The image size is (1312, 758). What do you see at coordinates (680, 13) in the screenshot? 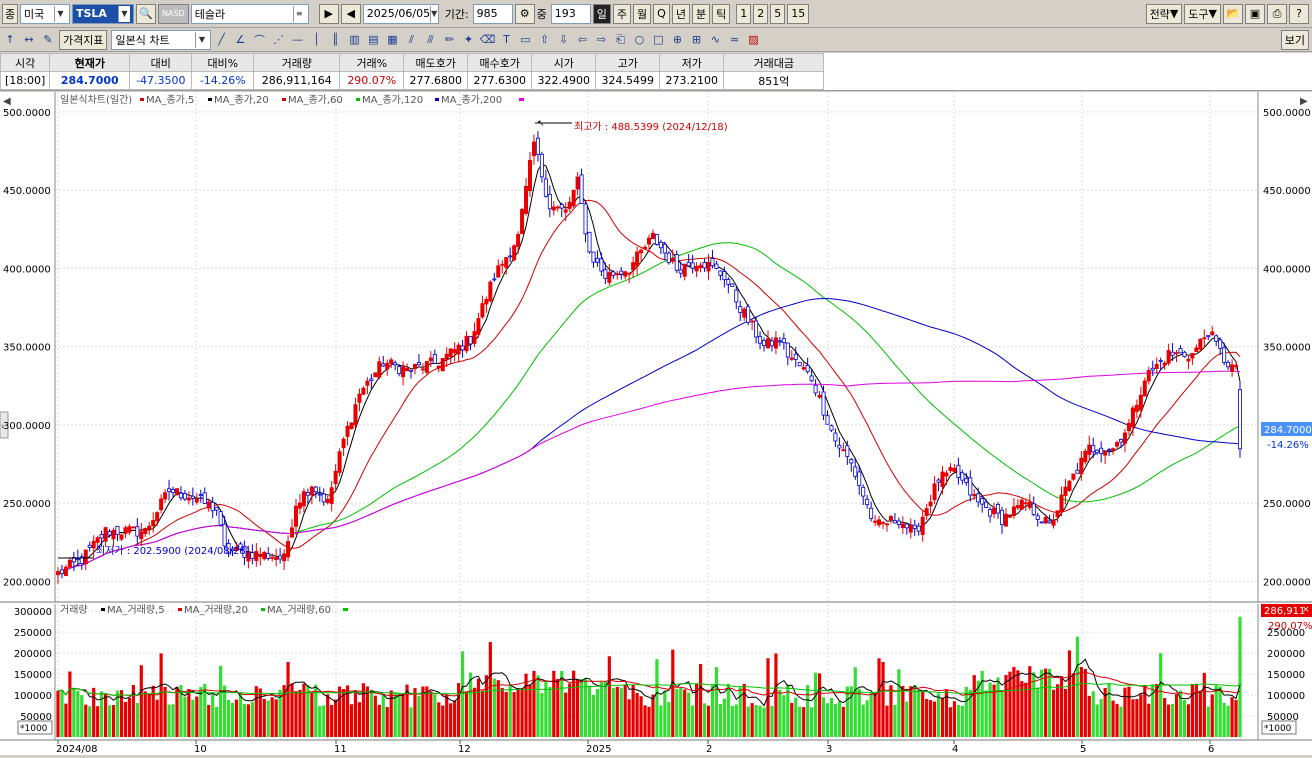
I see `timeframe-year: 년` at bounding box center [680, 13].